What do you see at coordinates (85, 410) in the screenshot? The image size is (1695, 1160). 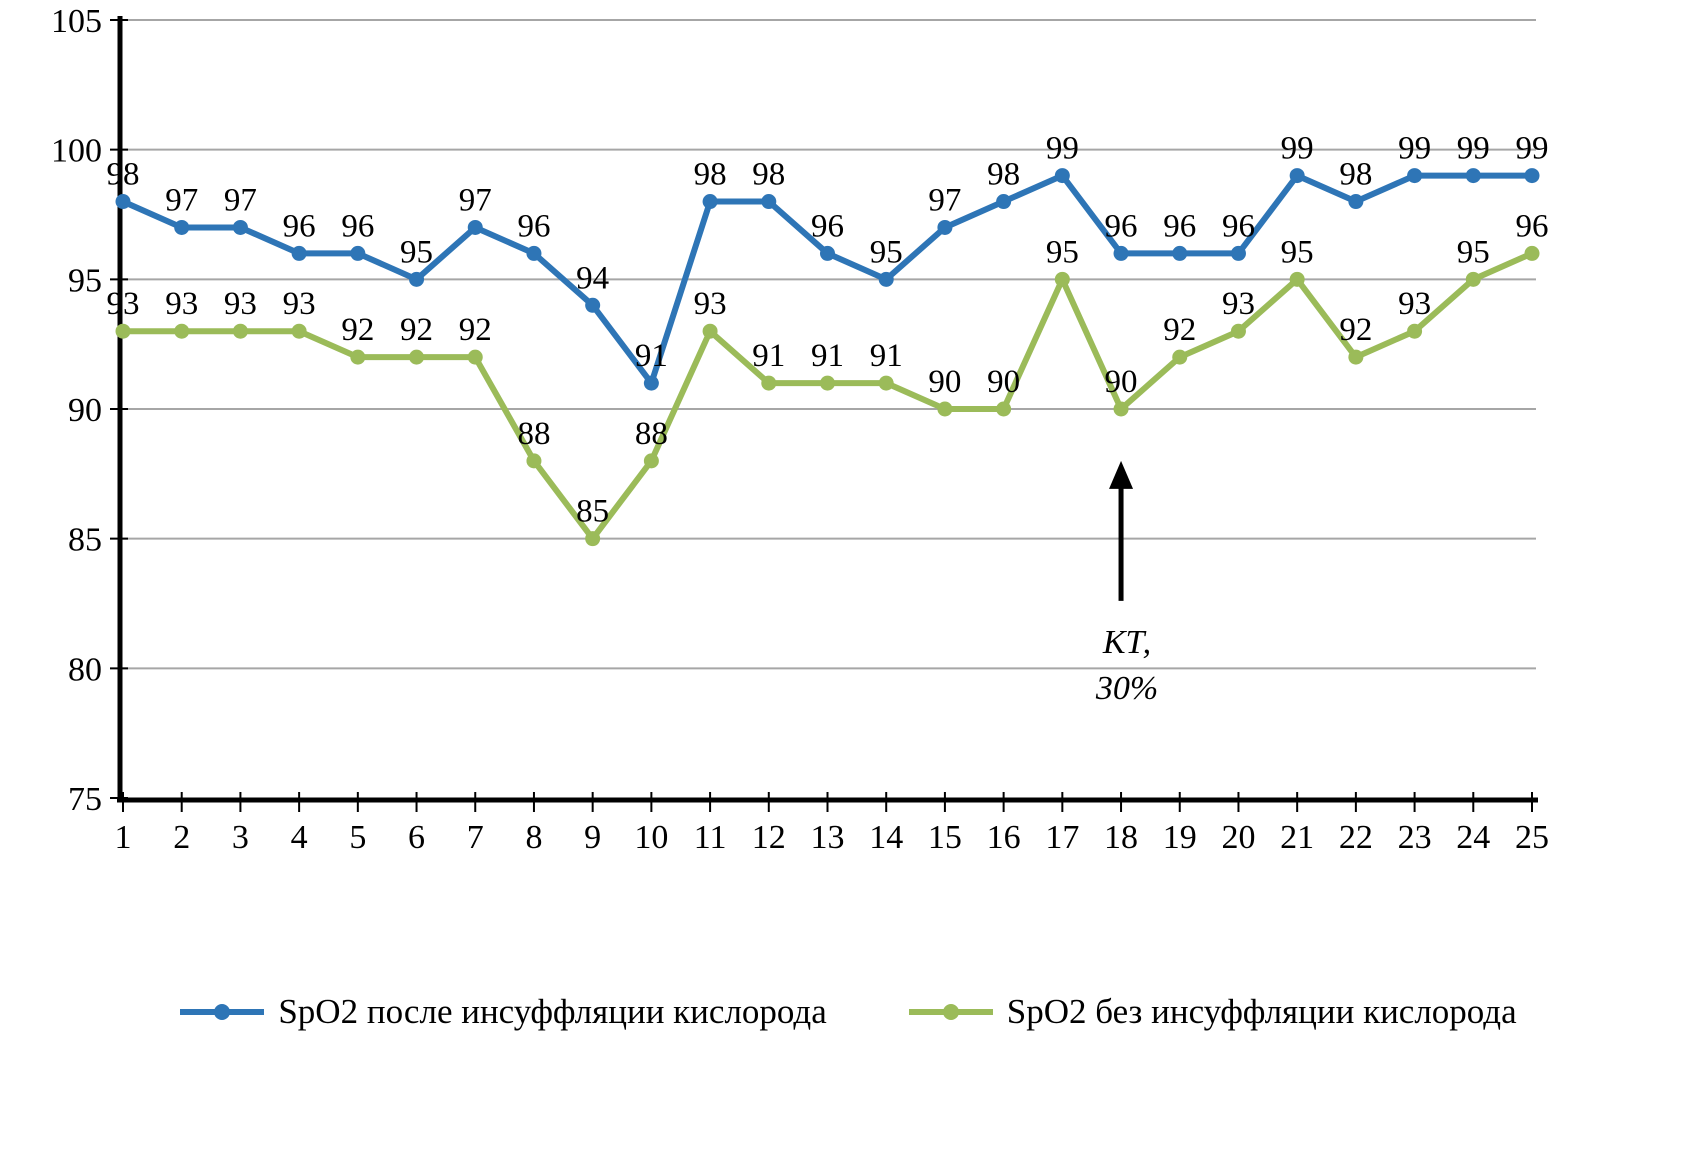 I see `y-tick-label-90: 90` at bounding box center [85, 410].